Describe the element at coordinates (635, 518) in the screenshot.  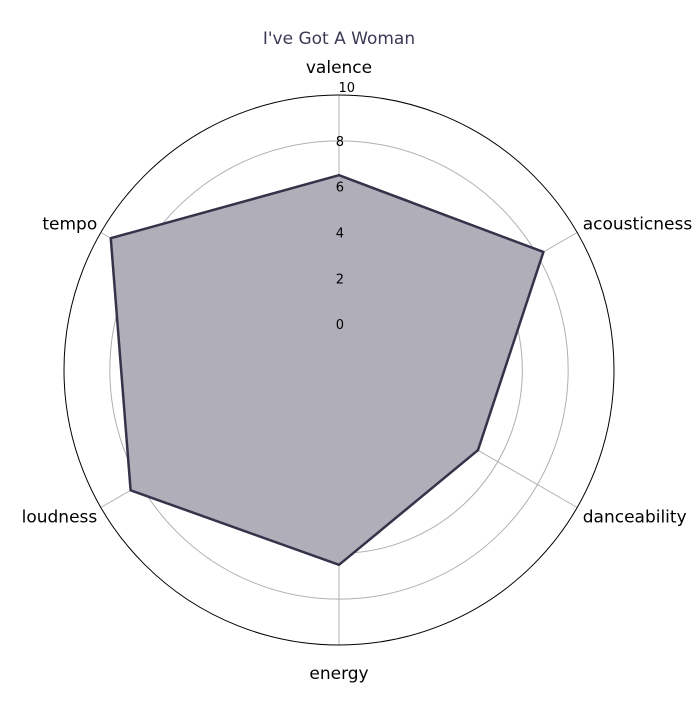
I see `axis-label-danceability: danceability` at that location.